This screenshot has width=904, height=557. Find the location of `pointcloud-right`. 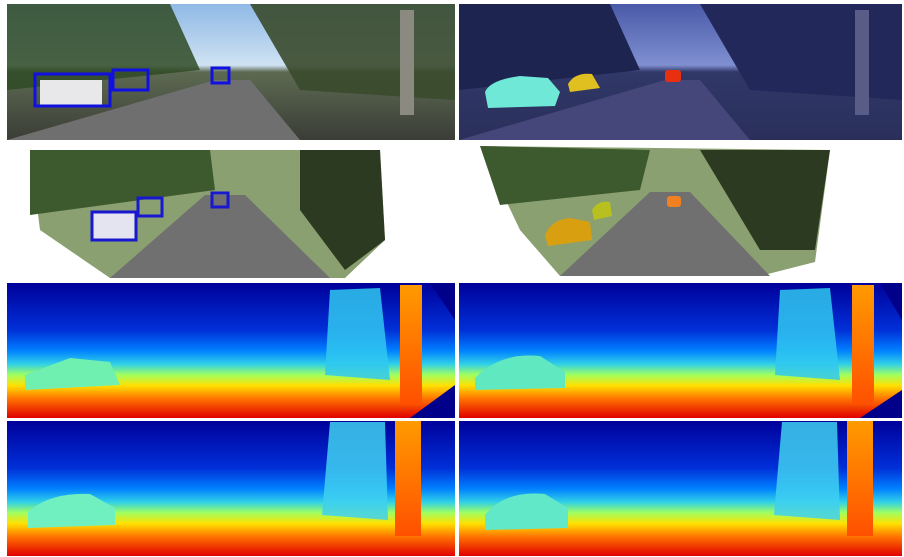

pointcloud-right is located at coordinates (655, 211).